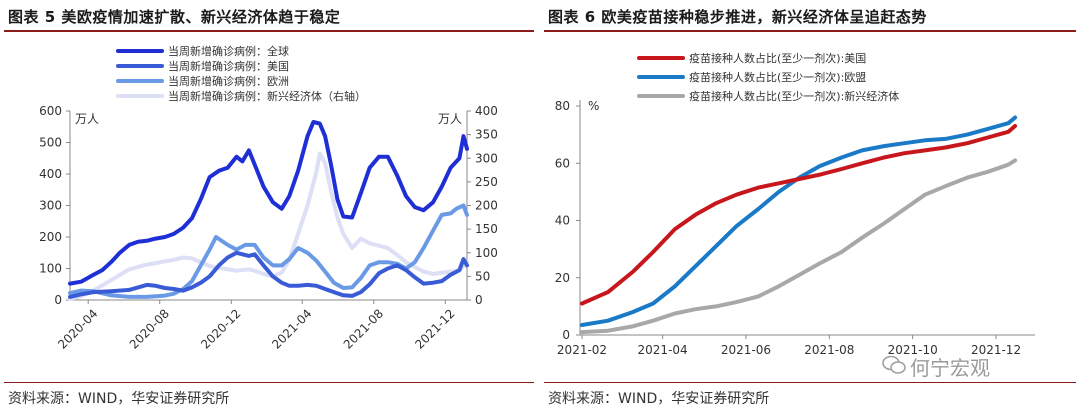  Describe the element at coordinates (267, 96) in the screenshot. I see `legend-label-4: 当周新增确诊病例：新兴经济体（右轴）` at that location.